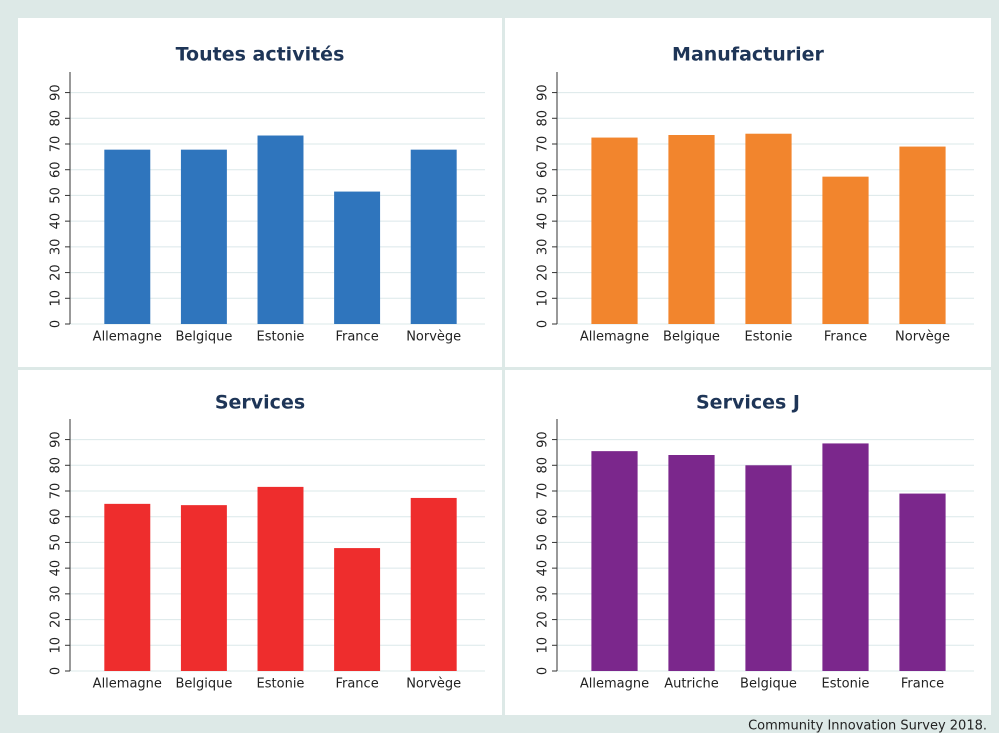 This screenshot has height=733, width=999. I want to click on chart-title: Toutes activités, so click(260, 55).